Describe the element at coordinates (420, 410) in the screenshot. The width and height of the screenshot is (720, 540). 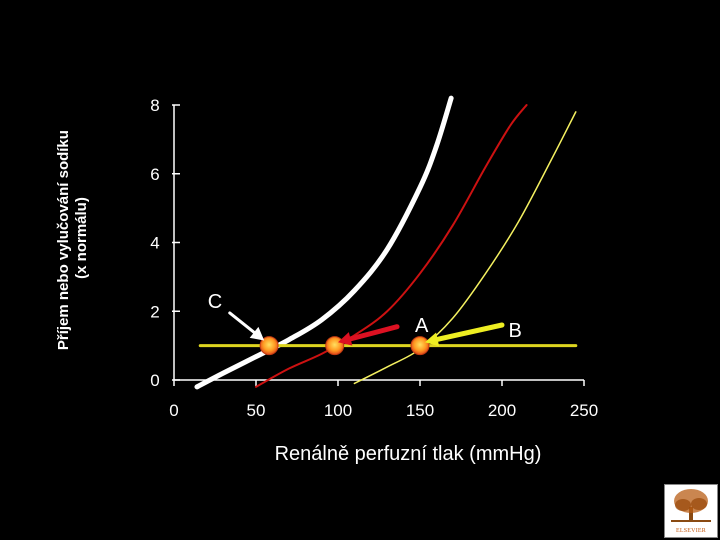
I see `x-tick-label: 150` at that location.